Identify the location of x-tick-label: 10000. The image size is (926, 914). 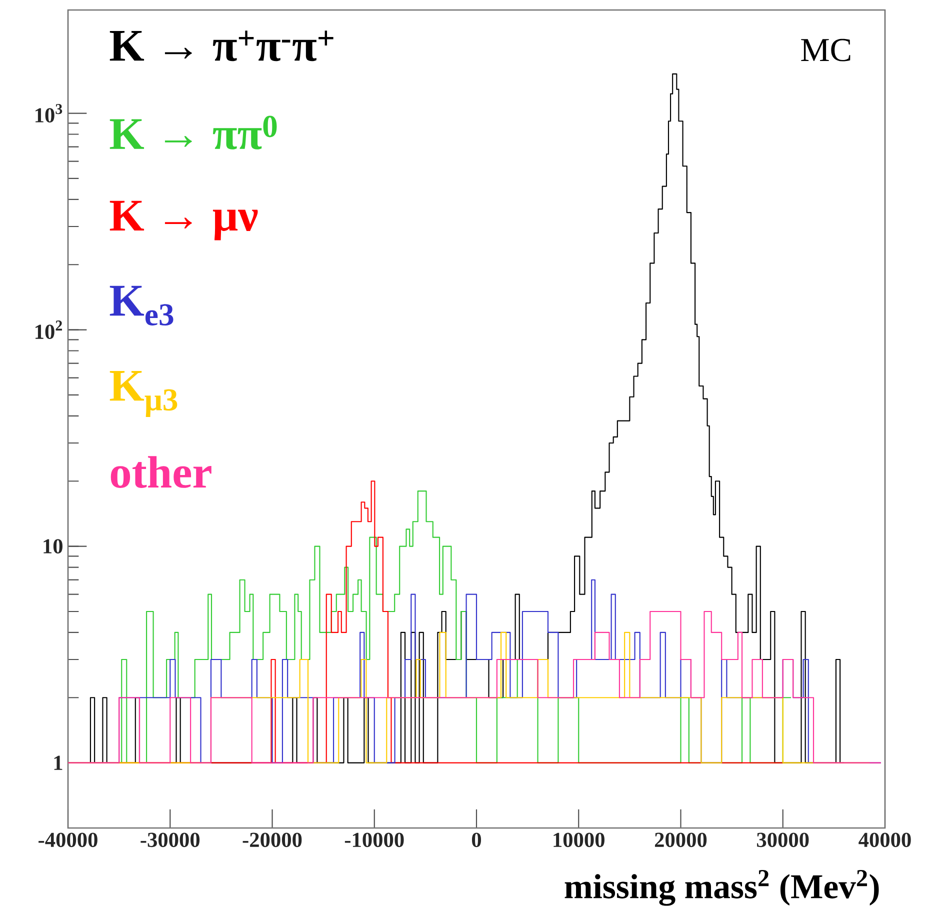
(579, 840).